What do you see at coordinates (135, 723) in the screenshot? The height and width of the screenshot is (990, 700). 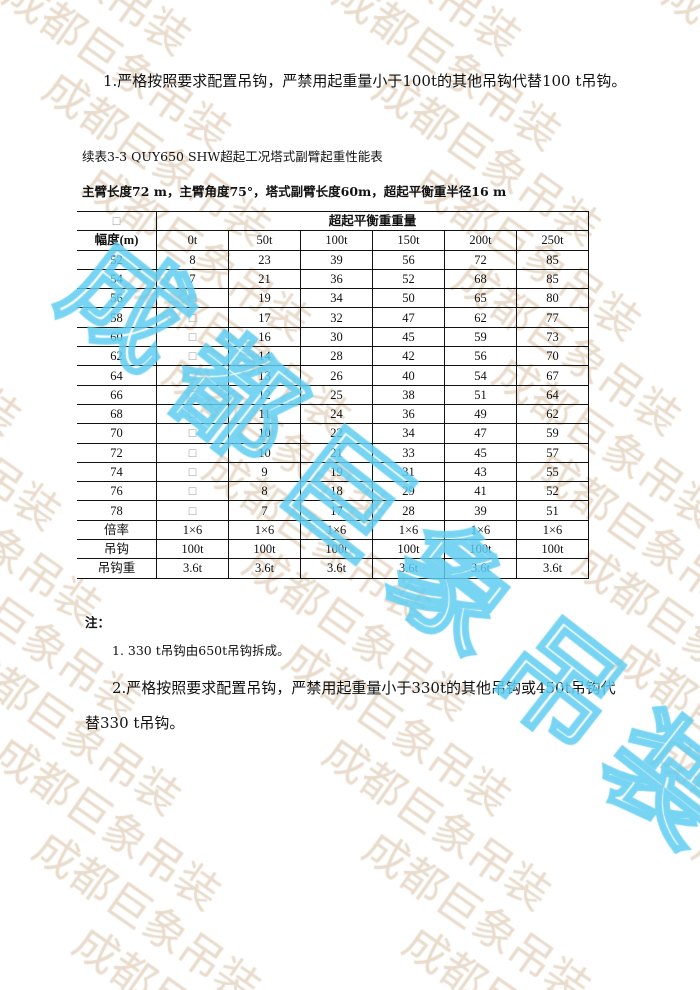 I see `note-2-continued: 替330 t吊钩。` at bounding box center [135, 723].